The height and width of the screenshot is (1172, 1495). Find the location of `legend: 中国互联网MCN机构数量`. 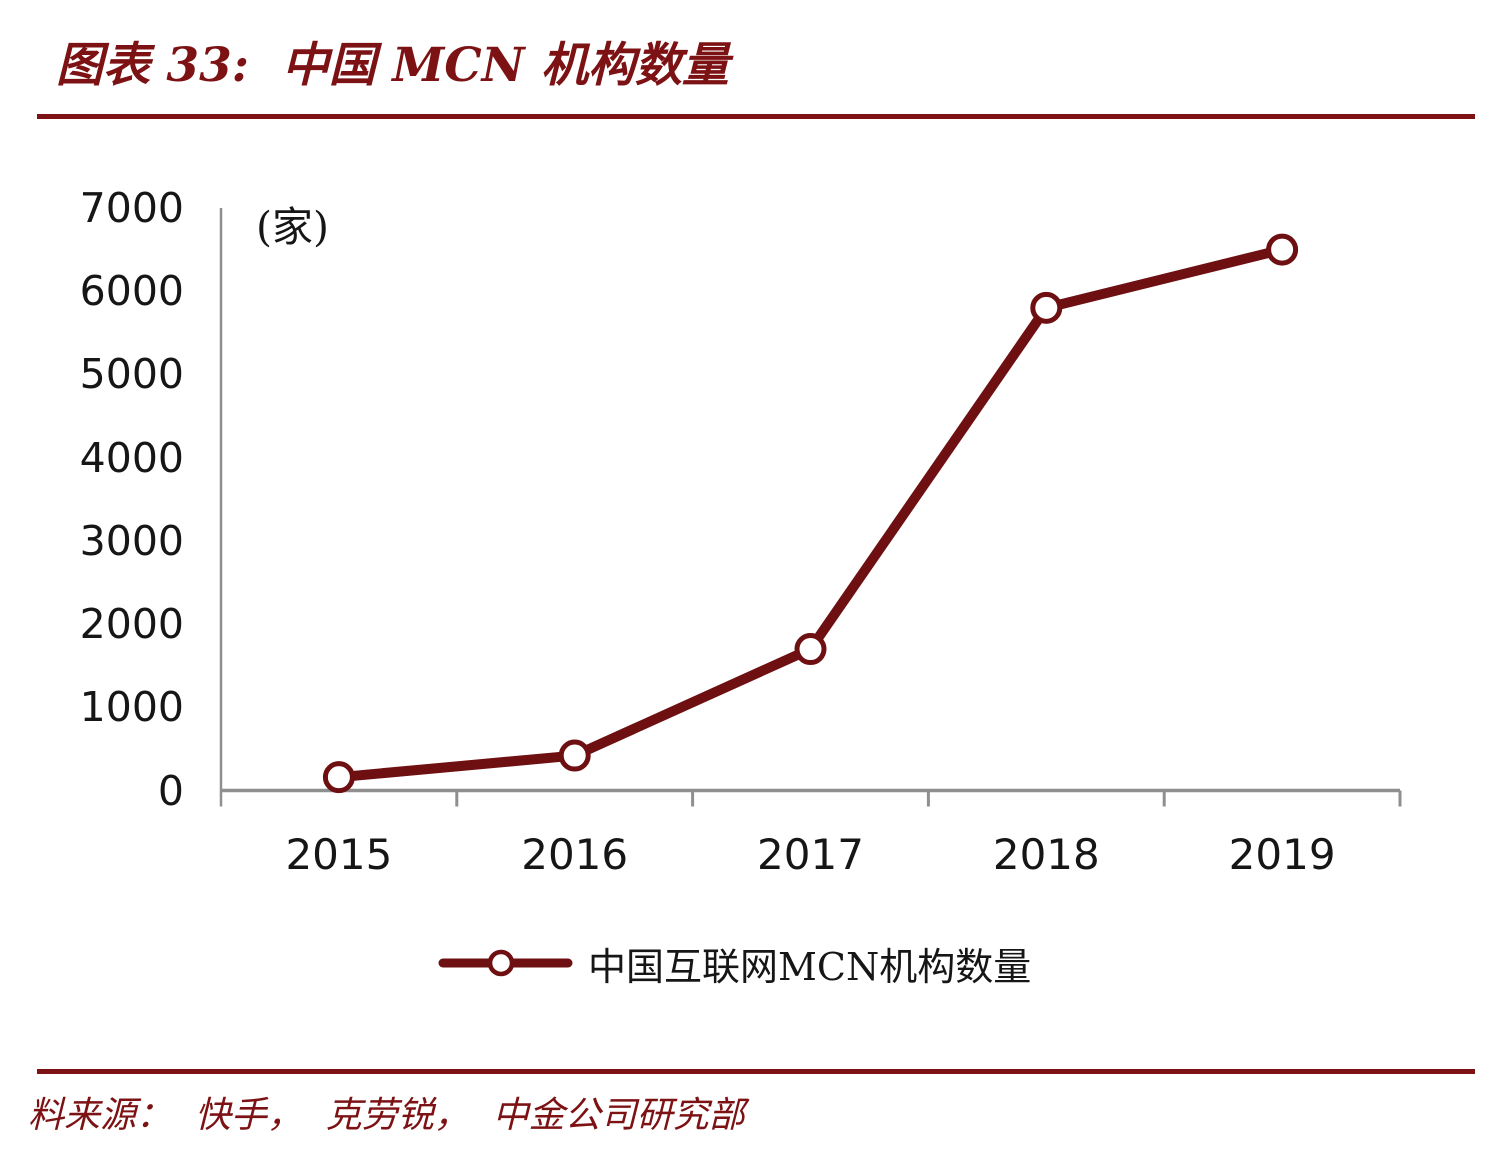

legend: 中国互联网MCN机构数量 is located at coordinates (734, 963).